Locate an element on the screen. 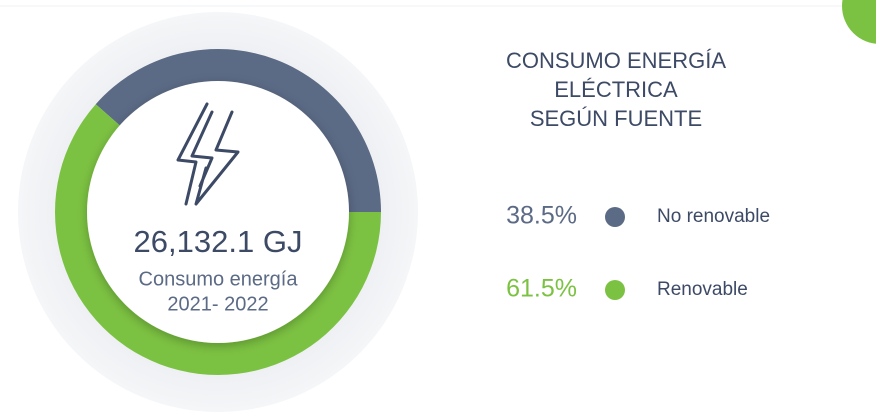 This screenshot has width=876, height=413. corner-decoration is located at coordinates (859, 22).